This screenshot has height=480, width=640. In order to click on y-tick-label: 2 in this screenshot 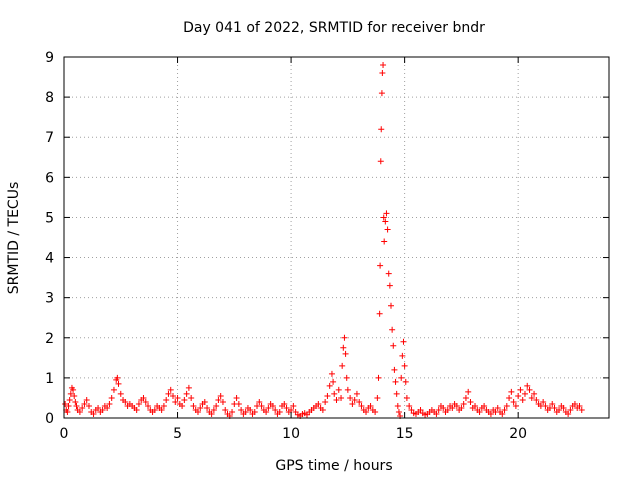, I will do `click(49, 339)`.